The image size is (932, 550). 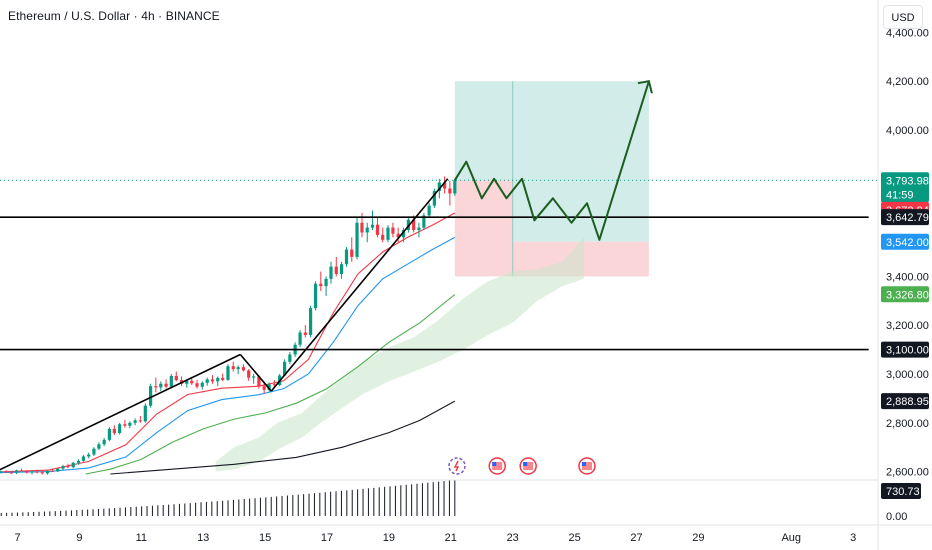 What do you see at coordinates (900, 195) in the screenshot?
I see `price-badge-countdown: 41:59` at bounding box center [900, 195].